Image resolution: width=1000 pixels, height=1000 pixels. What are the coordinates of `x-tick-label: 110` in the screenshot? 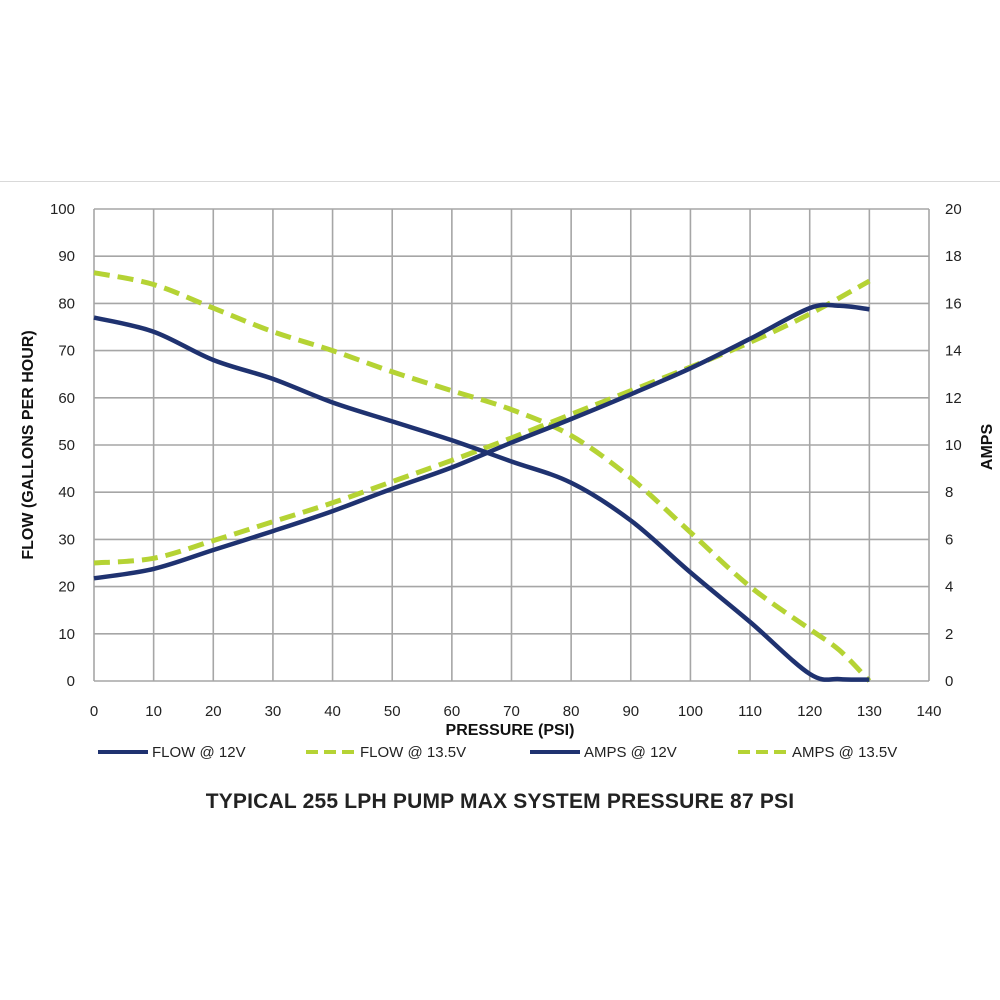 It's located at (750, 711).